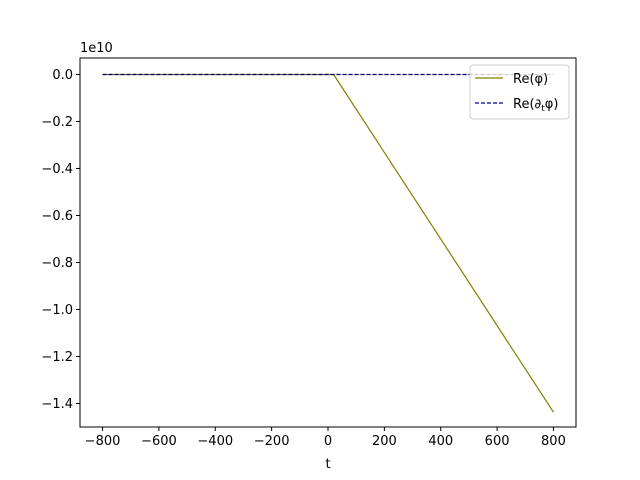  What do you see at coordinates (103, 441) in the screenshot?
I see `x-tick-label: −800` at bounding box center [103, 441].